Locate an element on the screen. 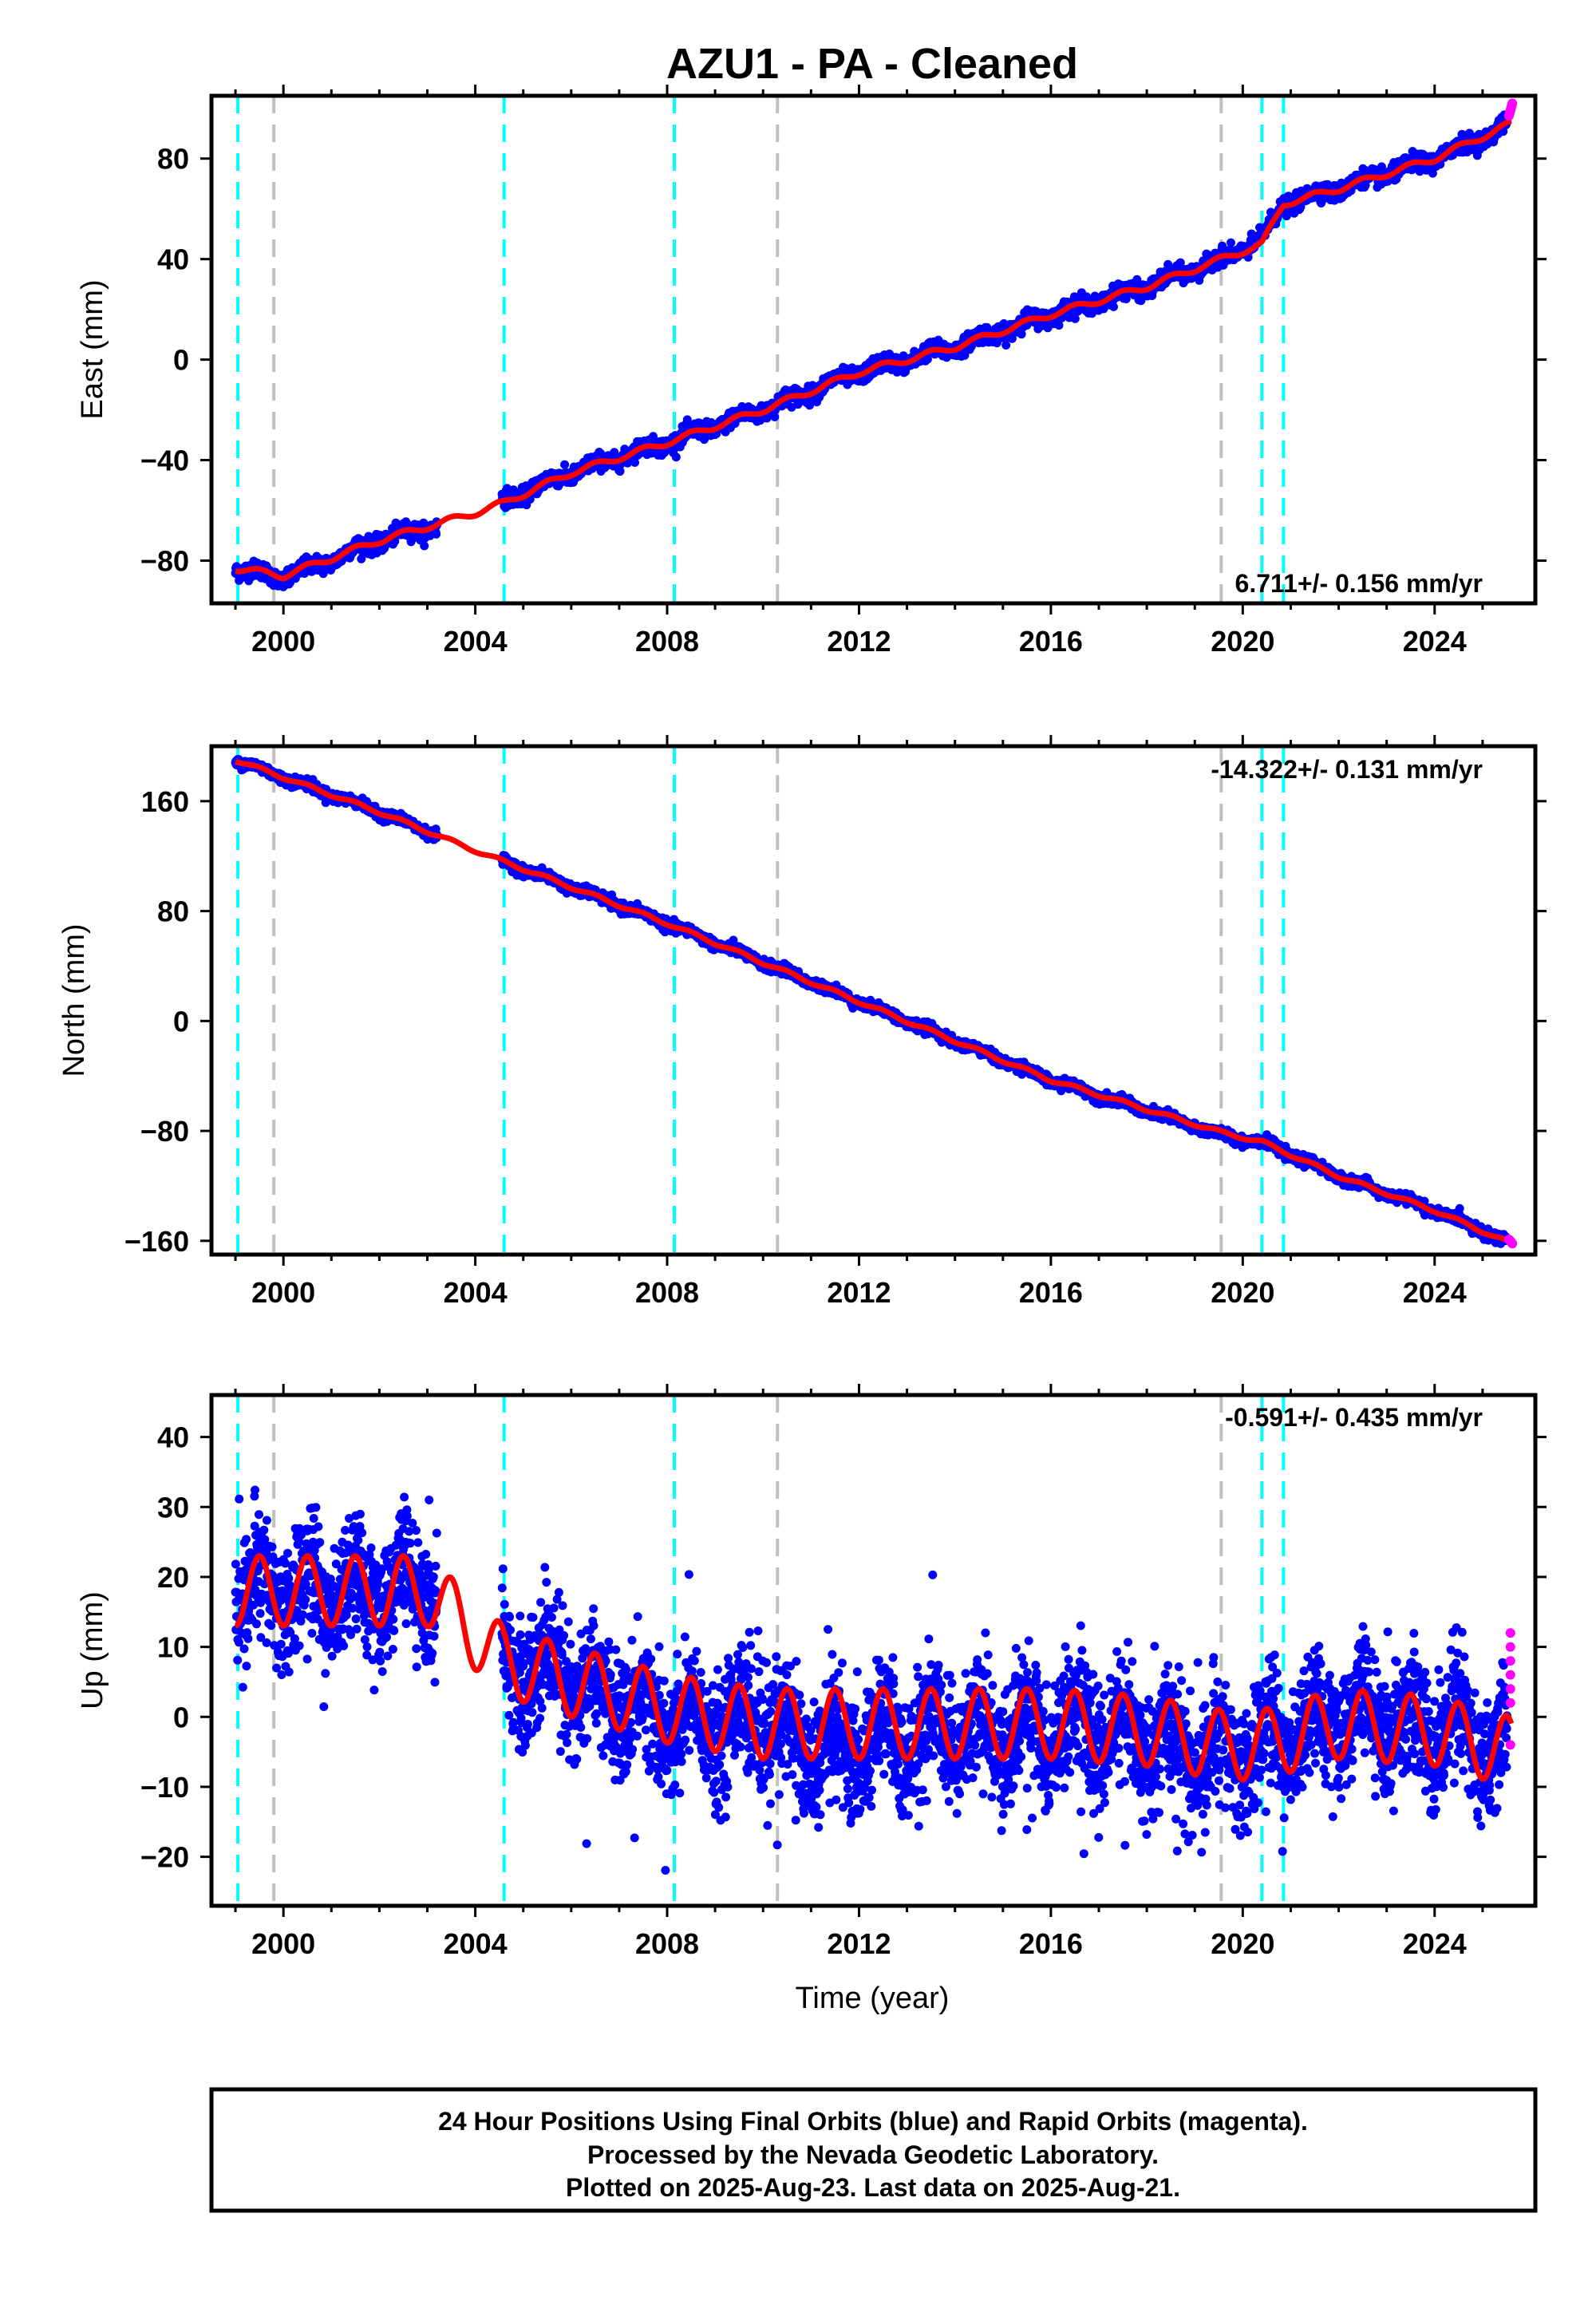 The height and width of the screenshot is (2316, 1596). rate-label: 6.711+/- 0.156 mm/yr is located at coordinates (1359, 583).